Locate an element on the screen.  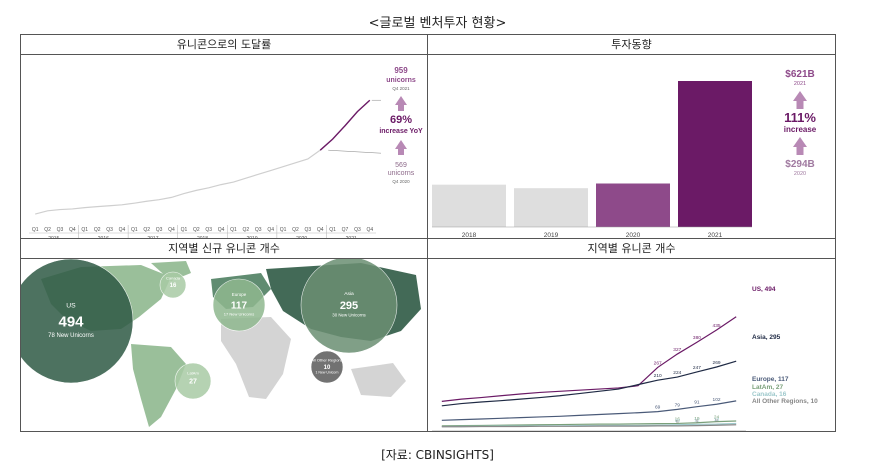
source-note: [자료: CBINSIGHTS] is located at coordinates (437, 455).